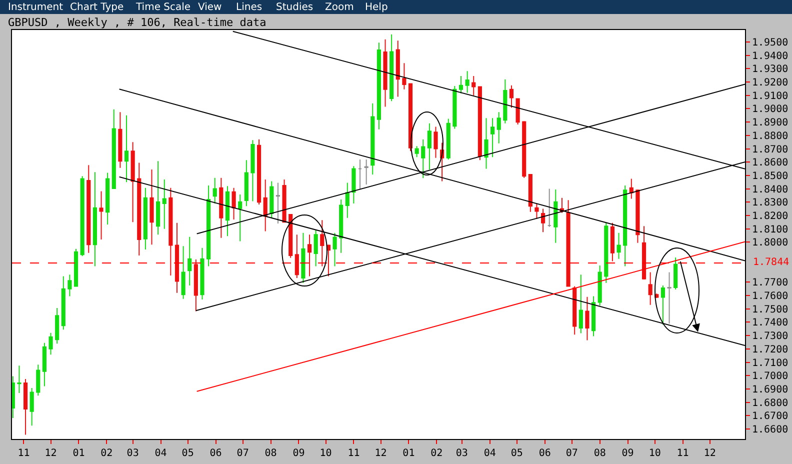  Describe the element at coordinates (770, 336) in the screenshot. I see `y-tick-label: 1.7300` at that location.